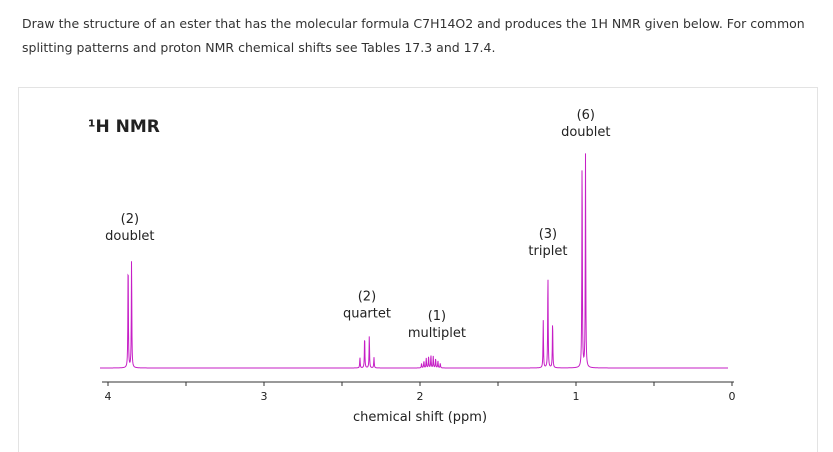 Image resolution: width=833 pixels, height=452 pixels. I want to click on x-tick-label: 0, so click(732, 396).